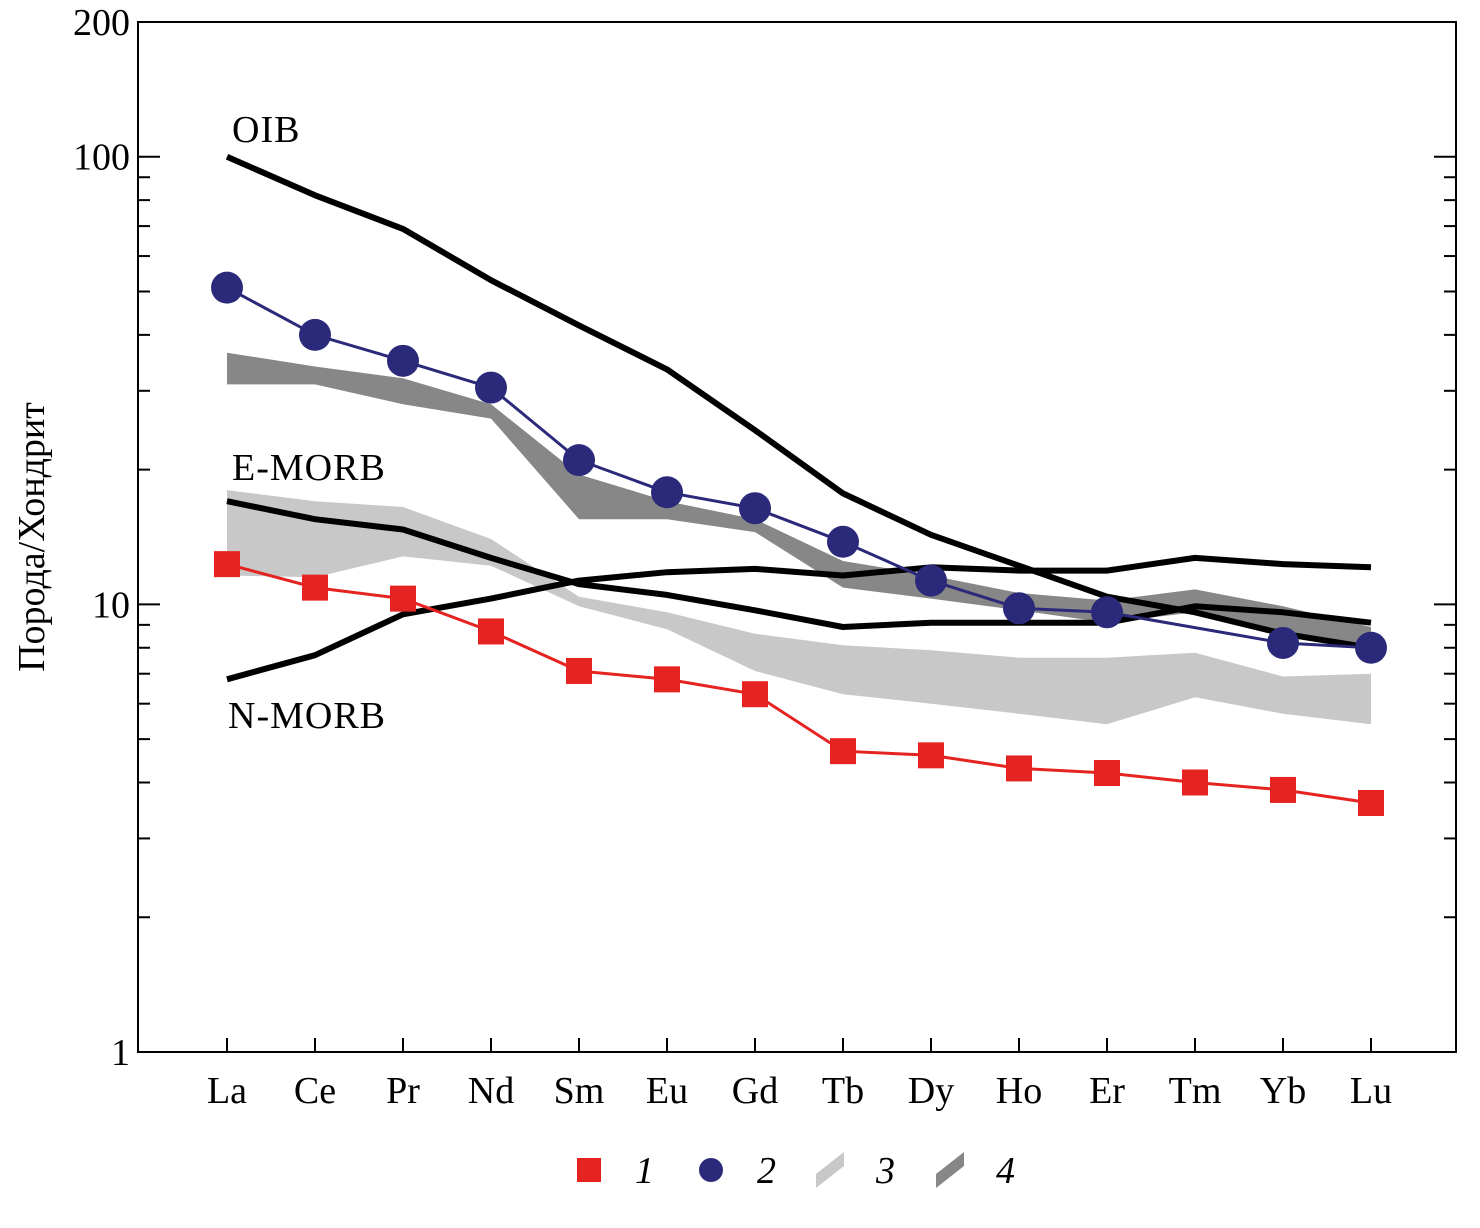  I want to click on legend-label-3: 3, so click(885, 1171).